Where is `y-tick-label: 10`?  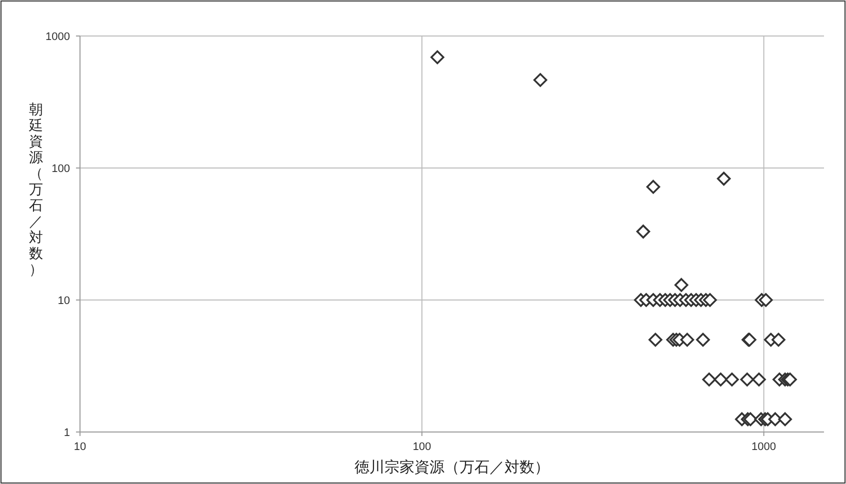 y-tick-label: 10 is located at coordinates (64, 301).